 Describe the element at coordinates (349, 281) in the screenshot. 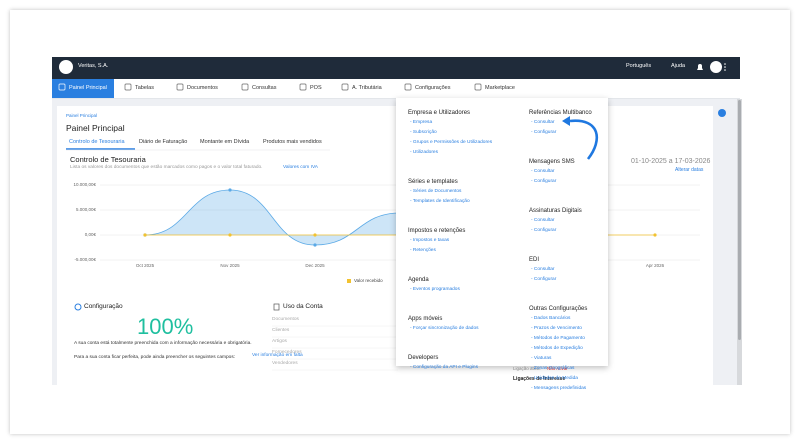

I see `legend-swatch` at that location.